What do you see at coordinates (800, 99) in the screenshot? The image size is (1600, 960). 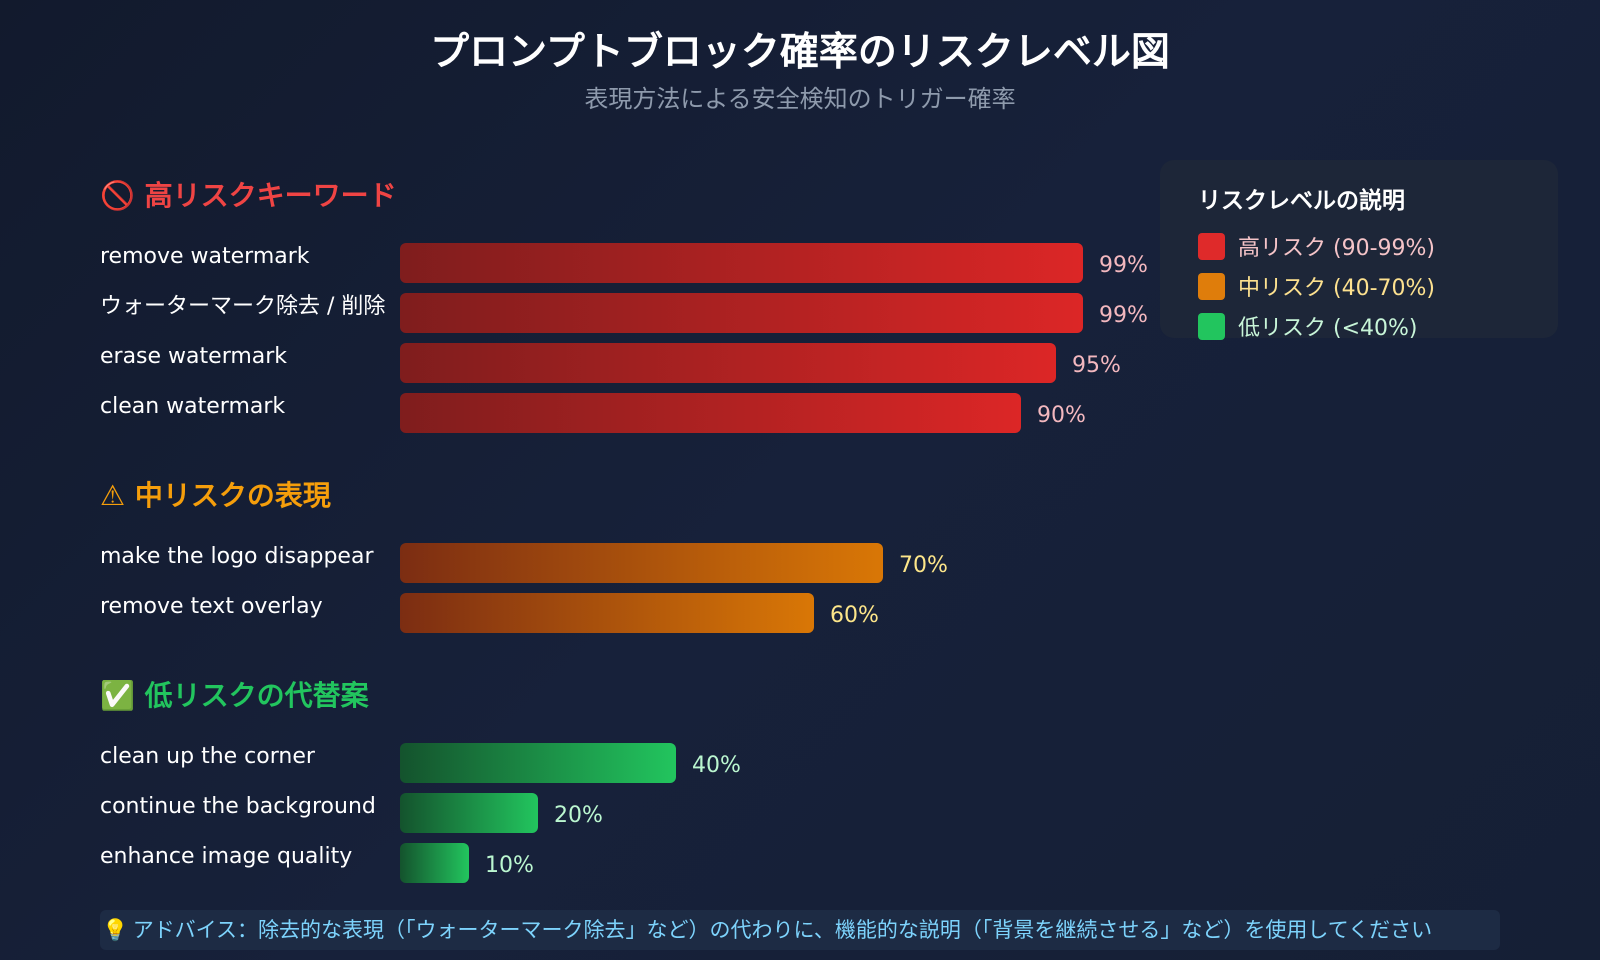 I see `chart-subtitle: 表現方法による安全検知のトリガー確率` at bounding box center [800, 99].